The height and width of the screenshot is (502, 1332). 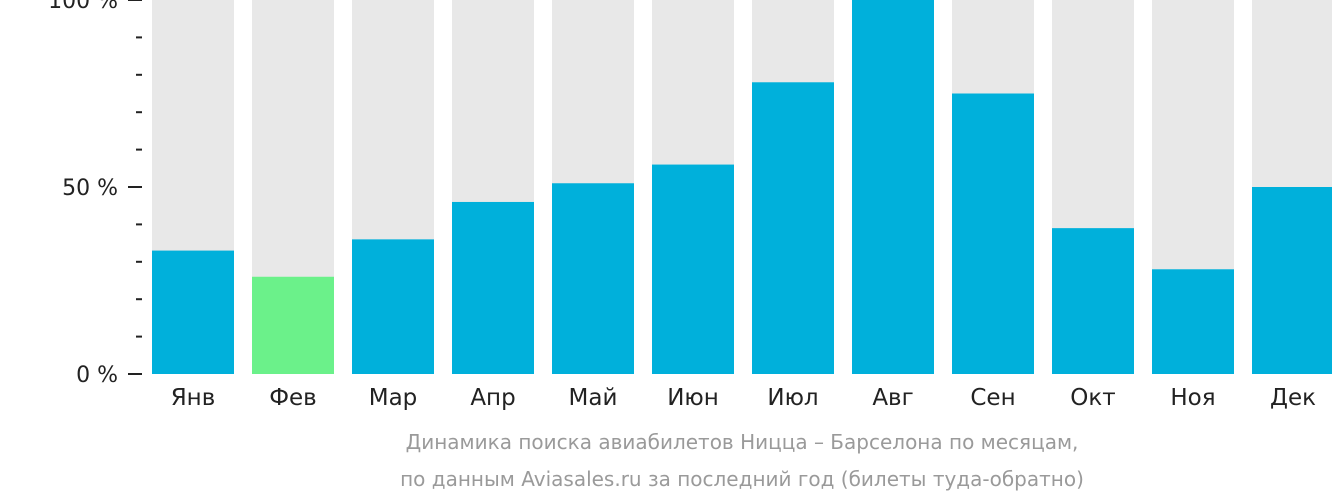 I want to click on x-tick-label: Окт, so click(x=1092, y=398).